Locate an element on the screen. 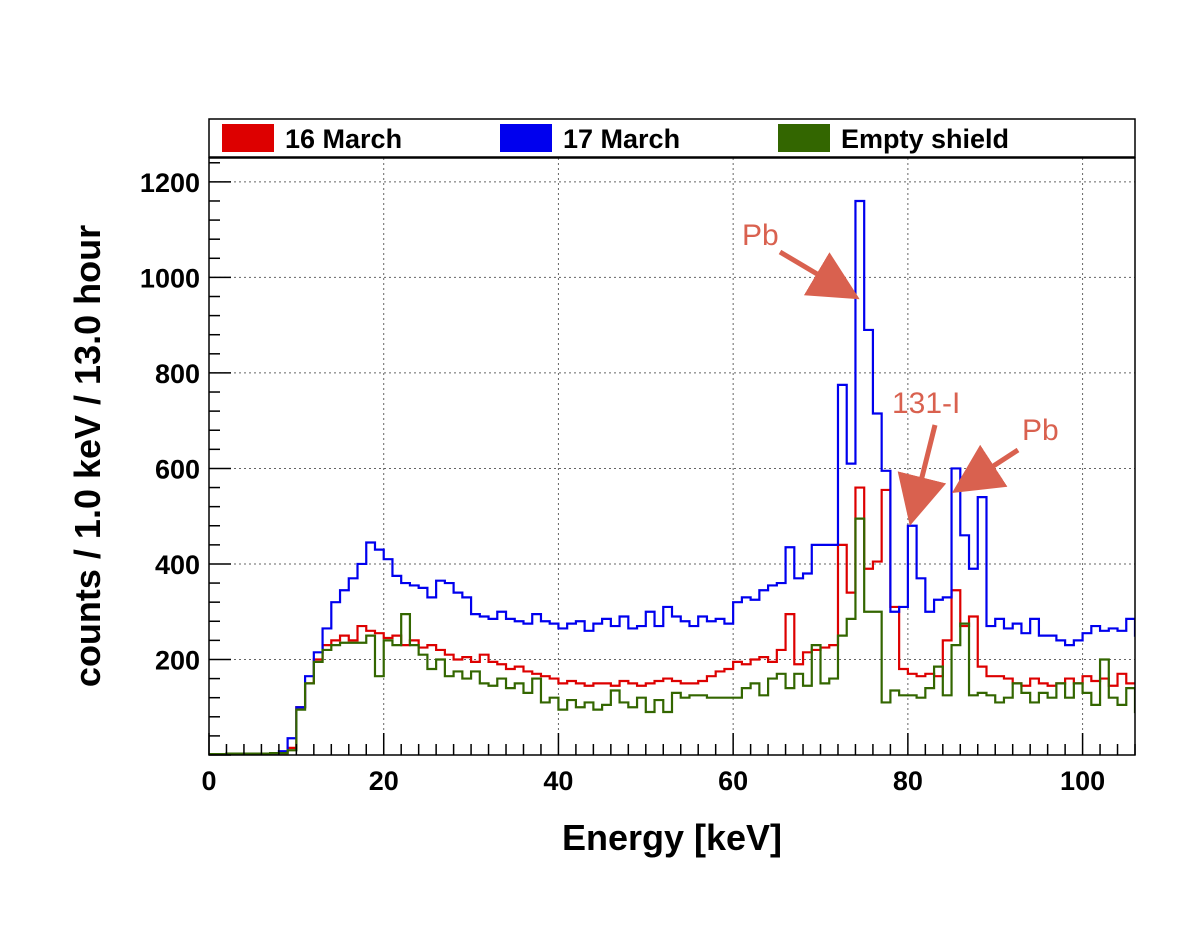  legend: 16 March 17 March Empty shield is located at coordinates (672, 138).